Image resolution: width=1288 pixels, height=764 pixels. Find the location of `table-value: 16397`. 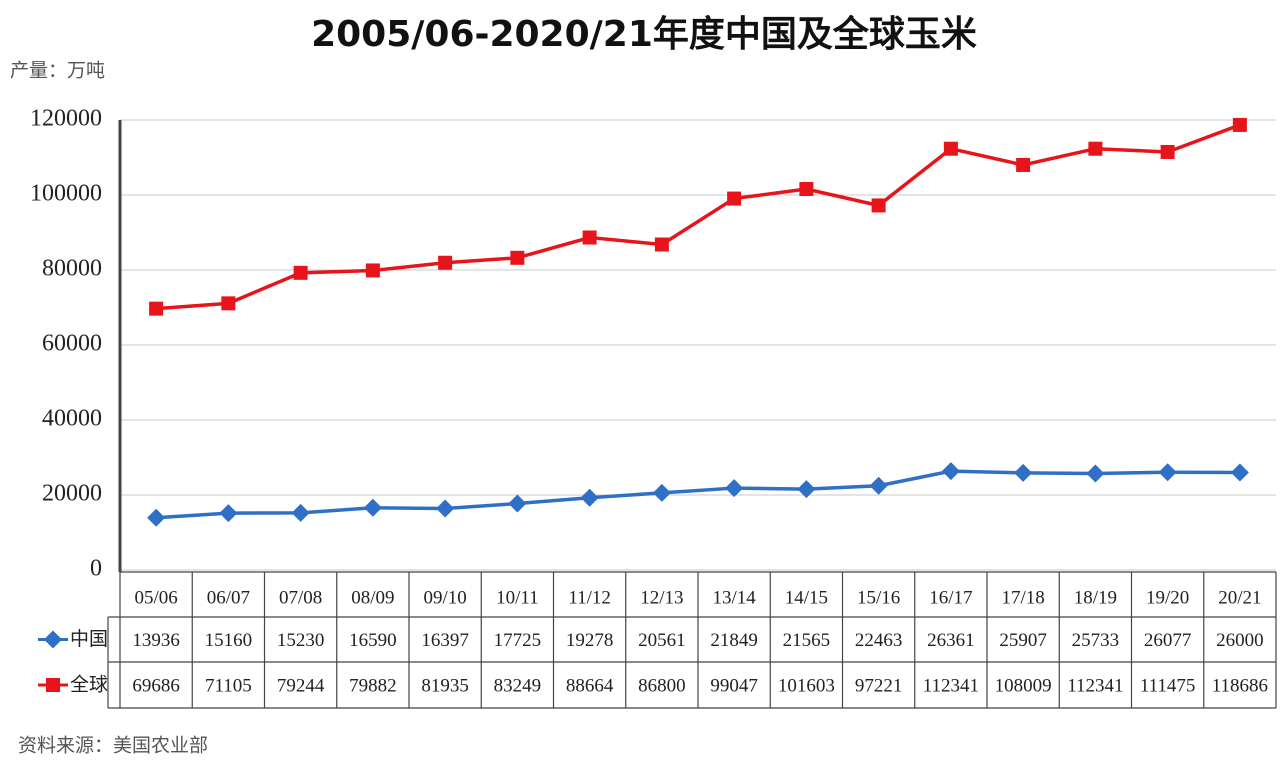

table-value: 16397 is located at coordinates (445, 640).